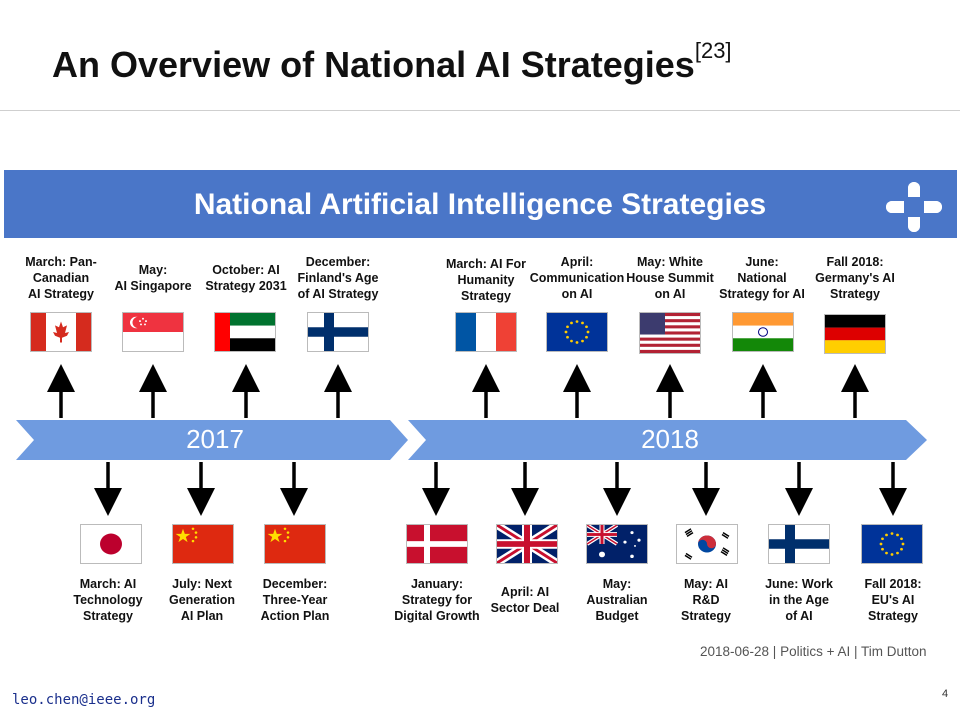 This screenshot has width=960, height=720. Describe the element at coordinates (437, 544) in the screenshot. I see `denmark-flag` at that location.